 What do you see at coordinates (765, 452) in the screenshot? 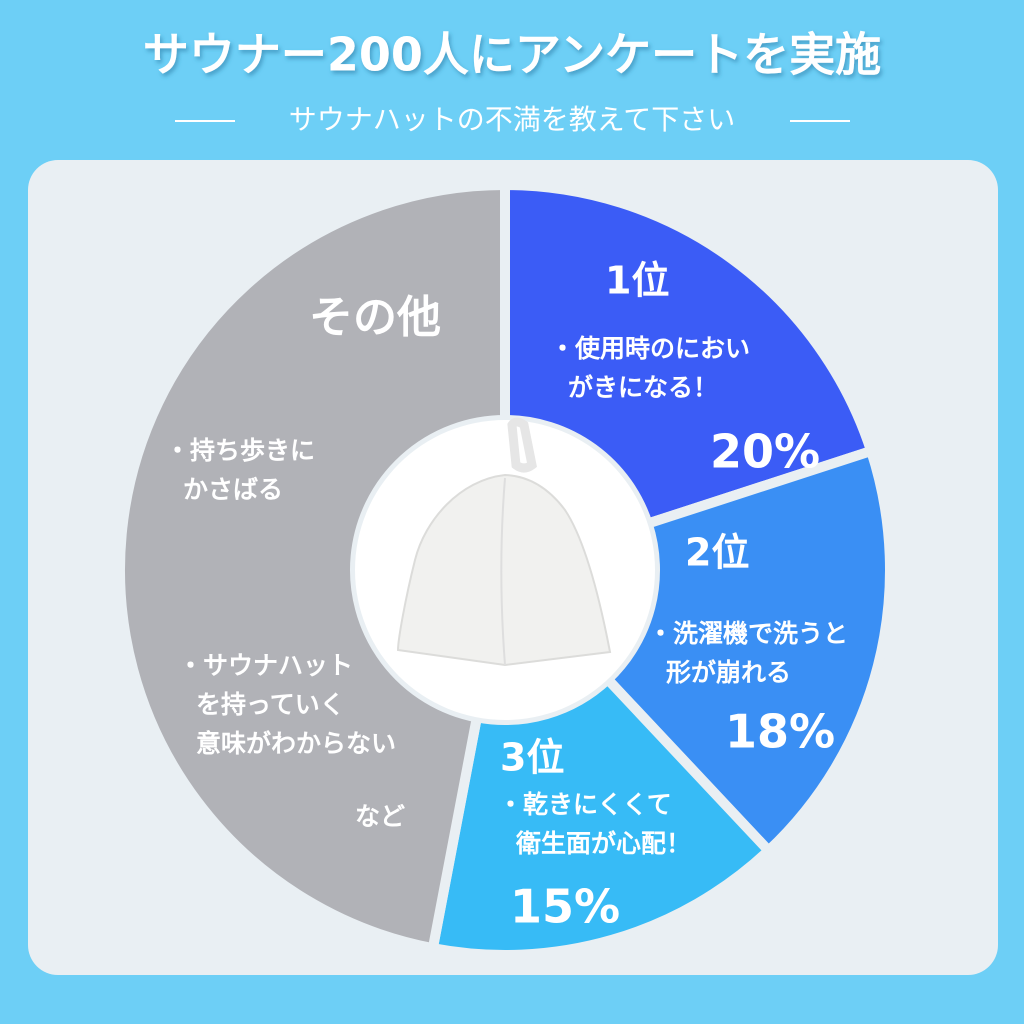
I see `value-label: 20%` at bounding box center [765, 452].